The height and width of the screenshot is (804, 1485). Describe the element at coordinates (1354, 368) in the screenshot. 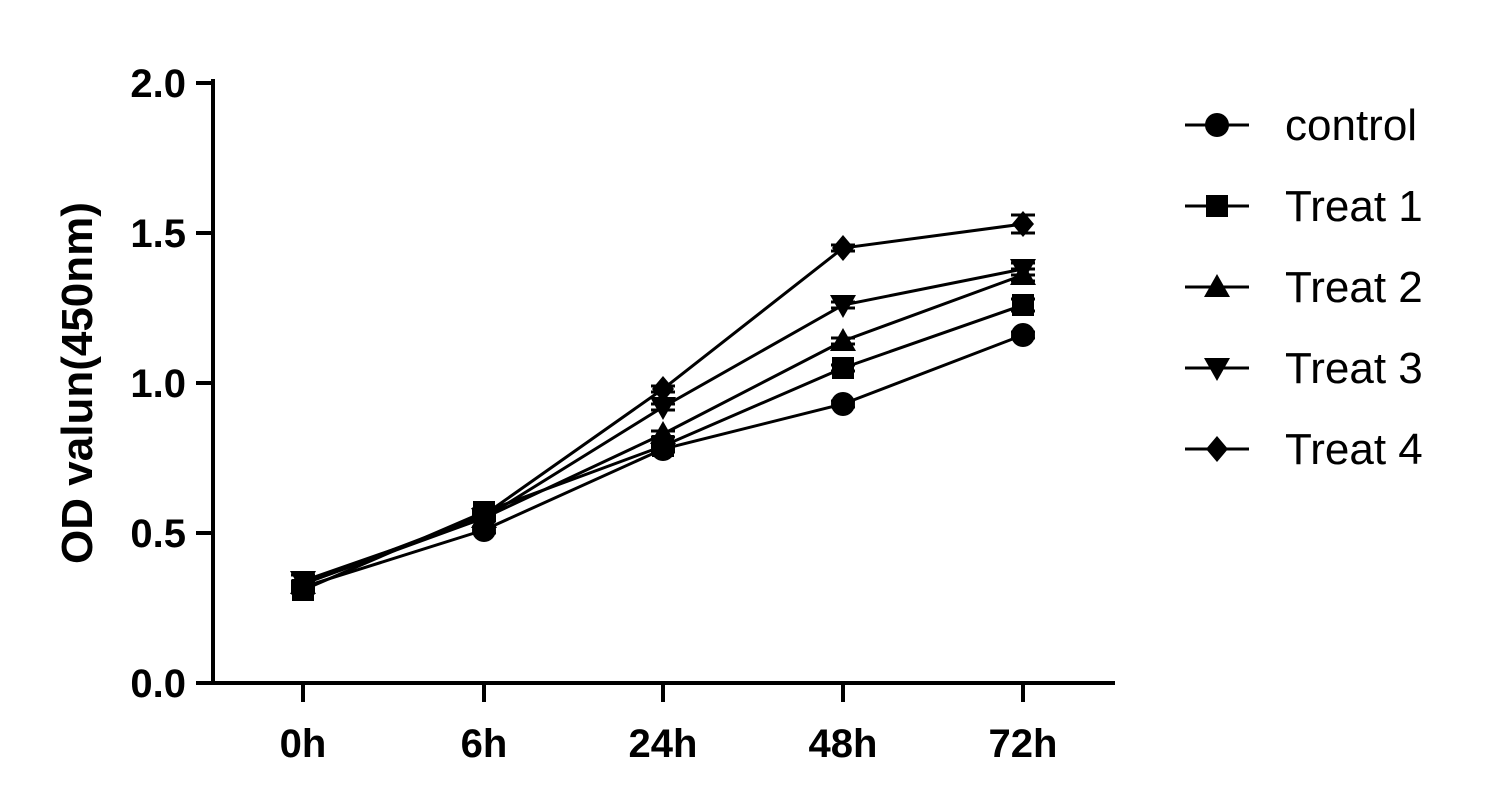

I see `legend-label: Treat 3` at that location.